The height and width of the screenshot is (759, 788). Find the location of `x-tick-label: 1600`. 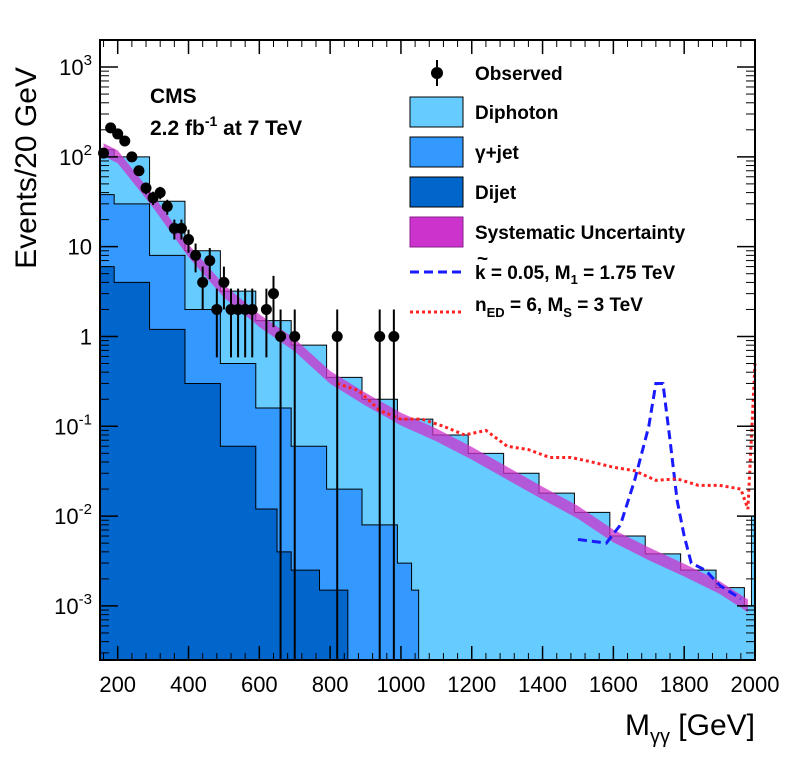

x-tick-label: 1600 is located at coordinates (613, 684).